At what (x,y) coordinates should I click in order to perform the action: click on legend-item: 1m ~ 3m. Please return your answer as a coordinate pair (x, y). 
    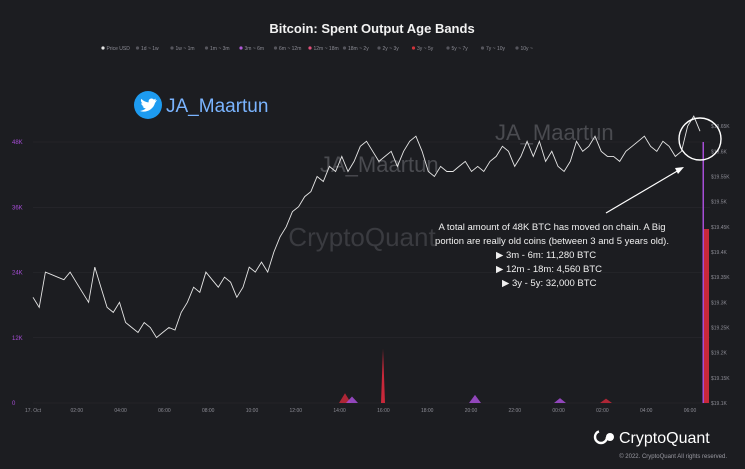
    Looking at the image, I should click on (220, 49).